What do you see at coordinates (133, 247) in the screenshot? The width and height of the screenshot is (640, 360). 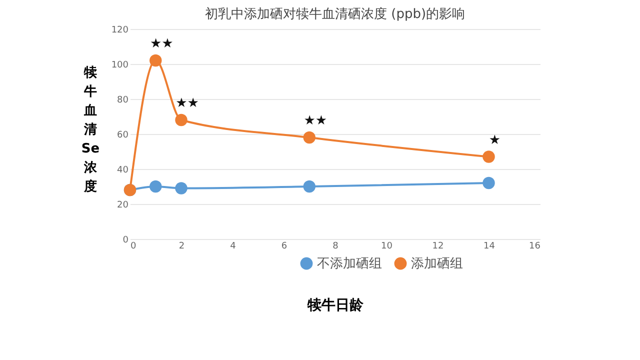 I see `x-tick-label: 0` at bounding box center [133, 247].